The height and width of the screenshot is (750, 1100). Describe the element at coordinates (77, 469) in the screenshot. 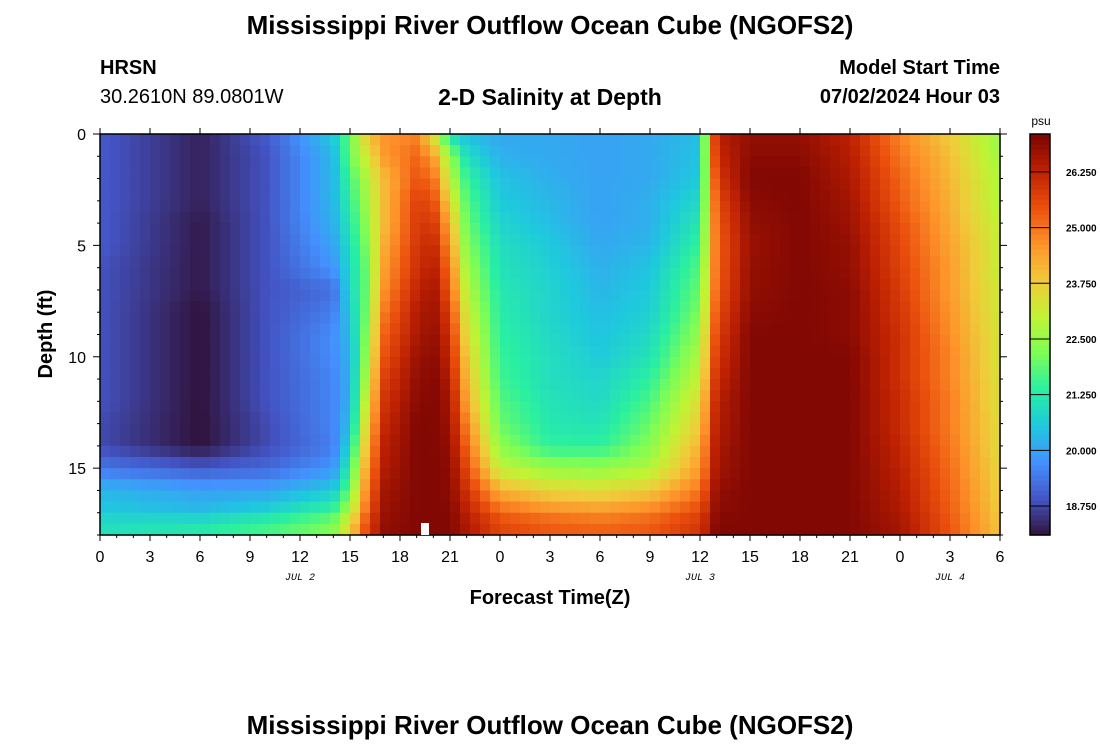

I see `y-tick-label: 15` at that location.